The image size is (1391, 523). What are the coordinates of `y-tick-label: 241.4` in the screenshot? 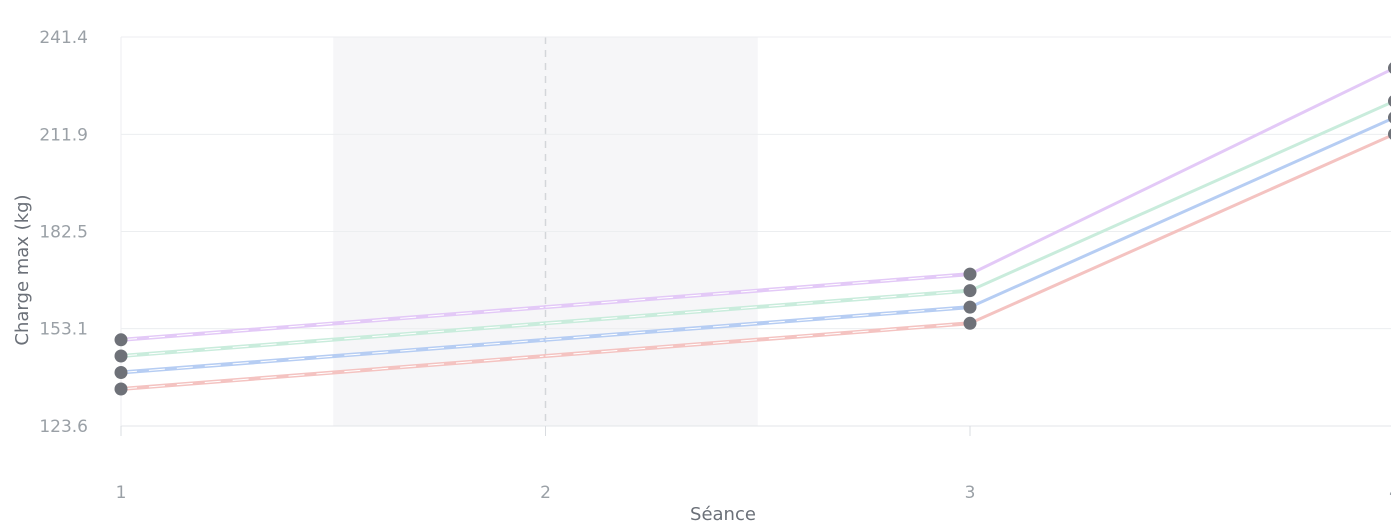 It's located at (63, 38).